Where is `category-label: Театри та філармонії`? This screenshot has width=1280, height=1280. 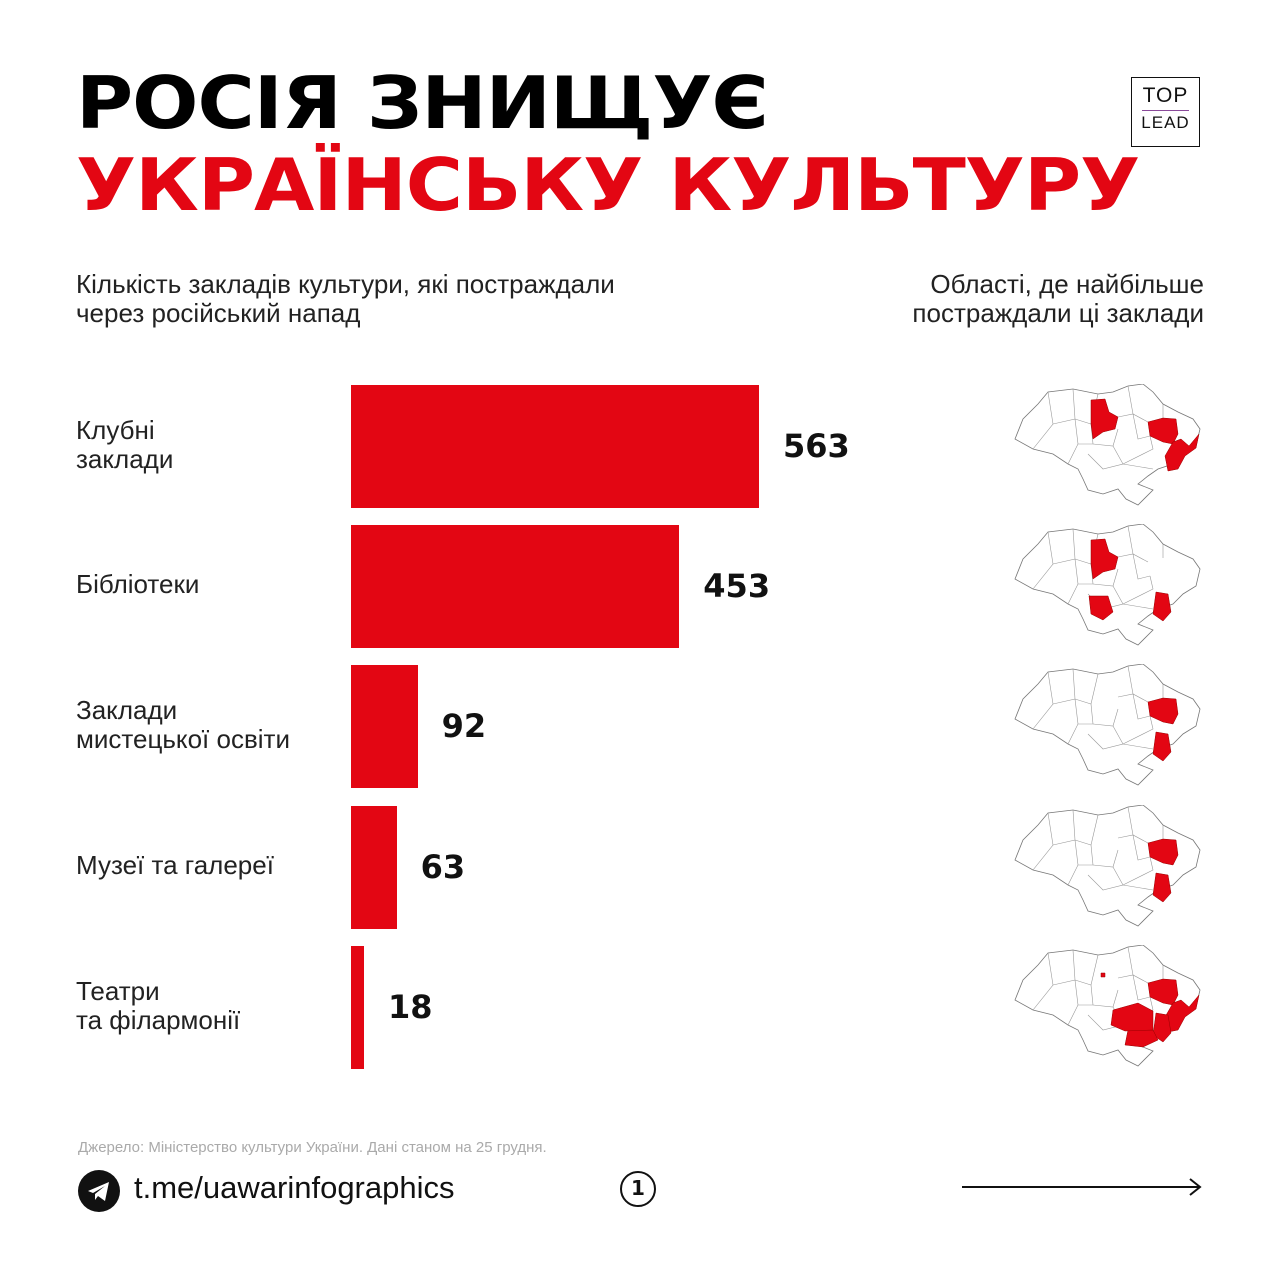 category-label: Театри та філармонії is located at coordinates (158, 1005).